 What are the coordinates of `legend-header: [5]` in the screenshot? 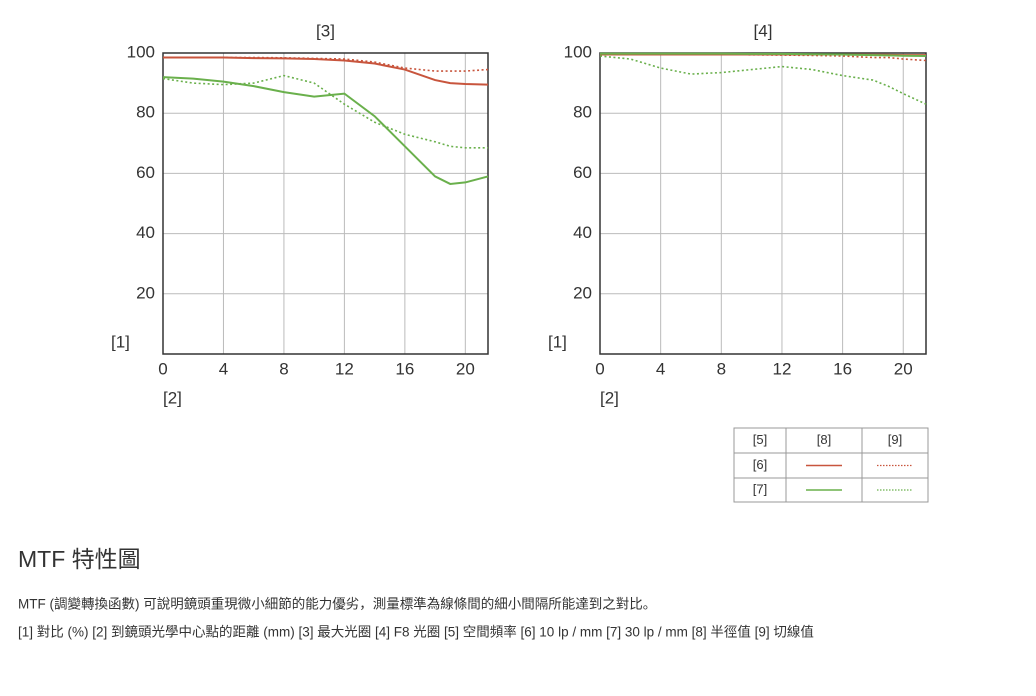 It's located at (760, 439).